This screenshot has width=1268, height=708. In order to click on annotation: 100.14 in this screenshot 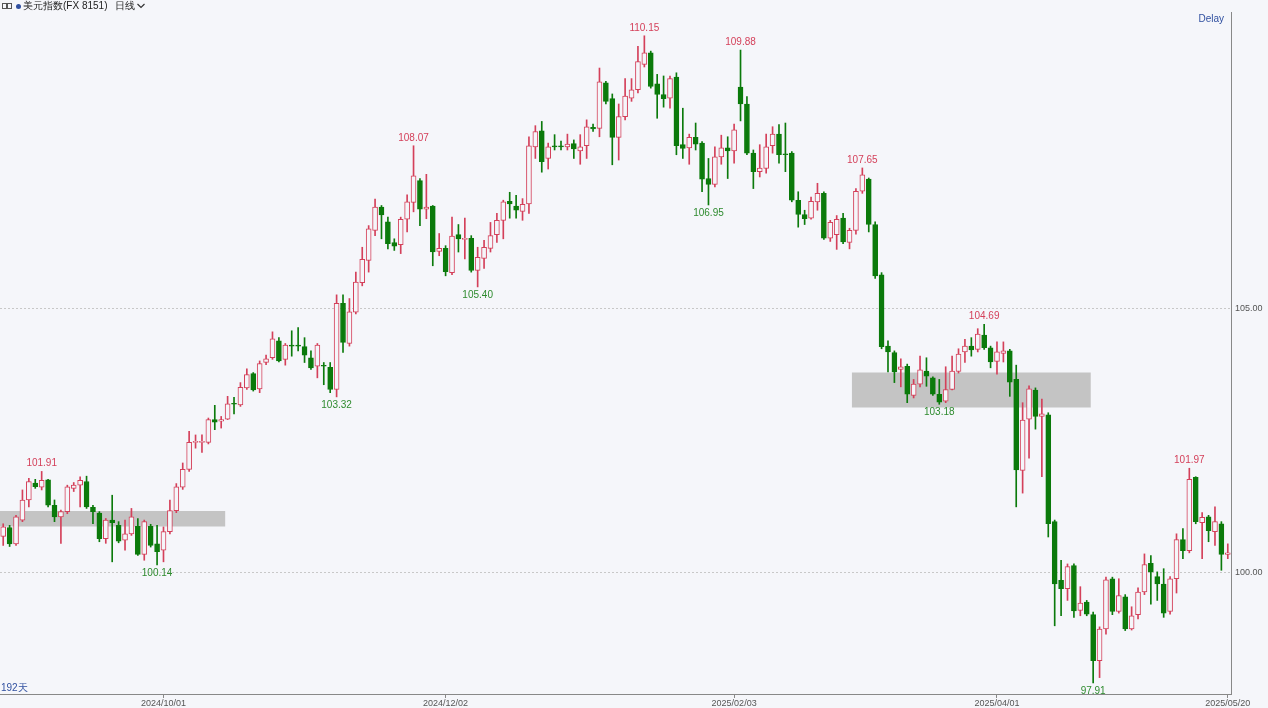, I will do `click(157, 572)`.